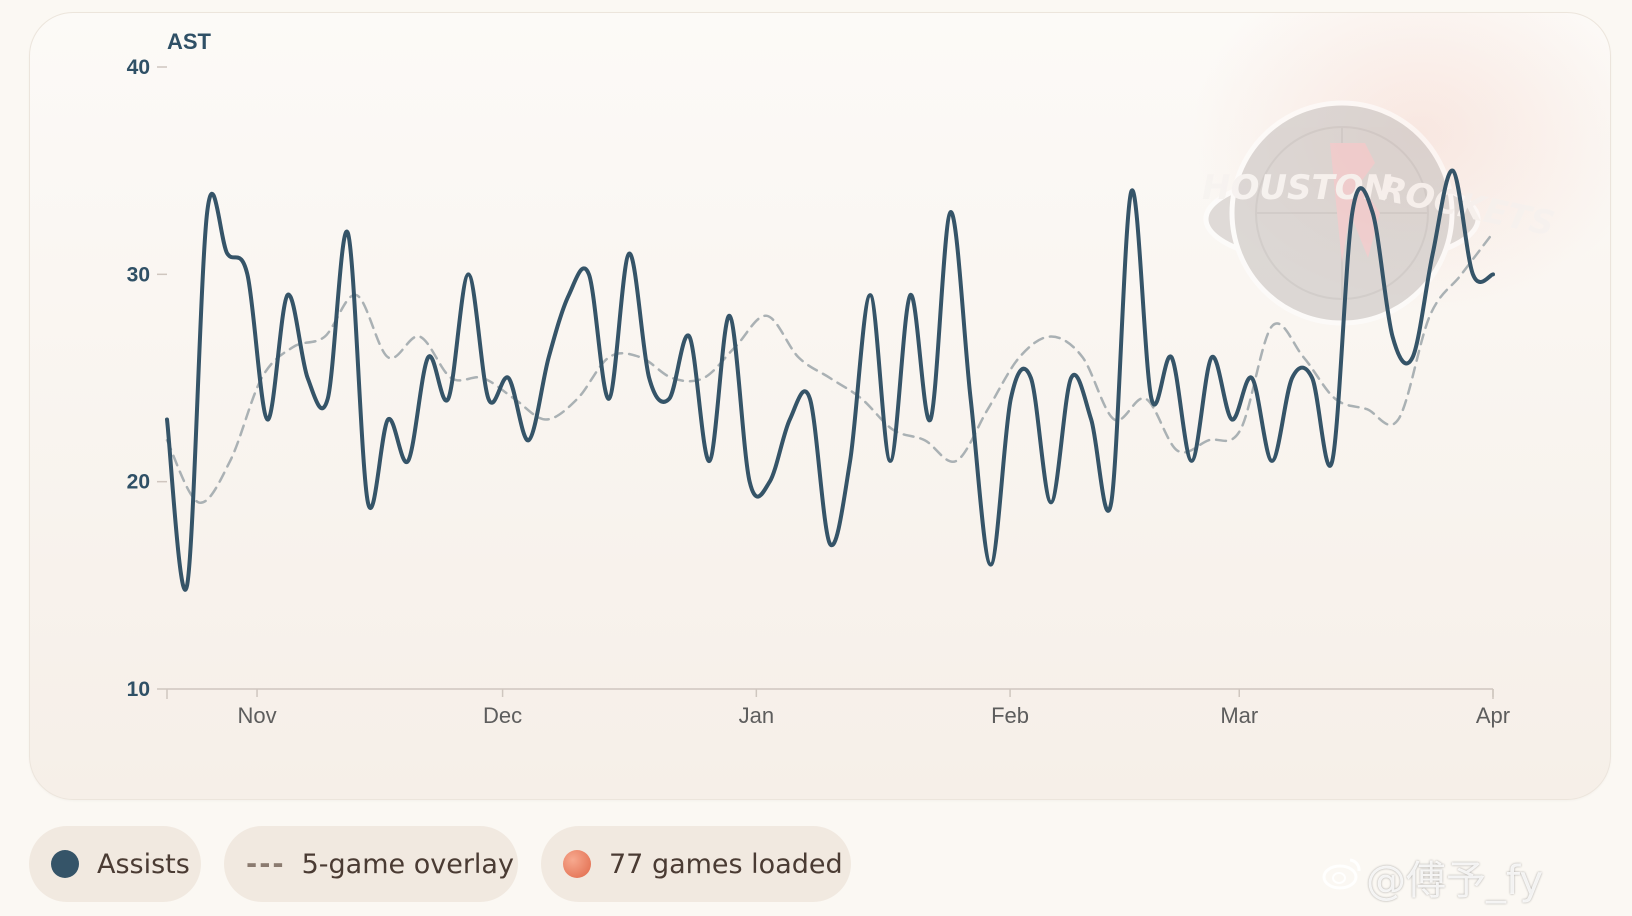  Describe the element at coordinates (138, 274) in the screenshot. I see `y-tick-label: 30` at that location.